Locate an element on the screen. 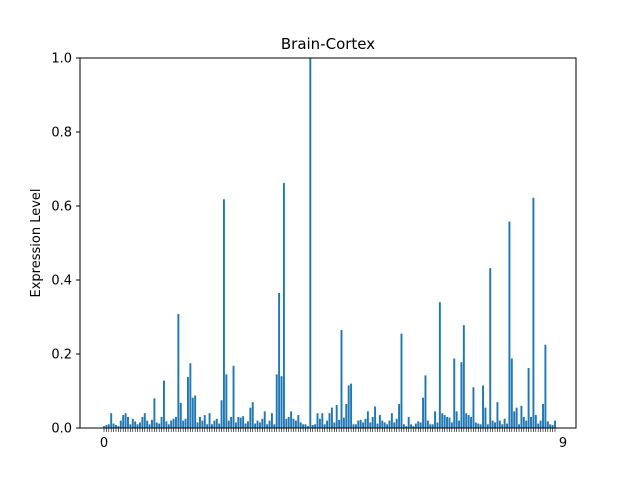 Image resolution: width=640 pixels, height=480 pixels. y-axis-label: Expression Level is located at coordinates (36, 242).